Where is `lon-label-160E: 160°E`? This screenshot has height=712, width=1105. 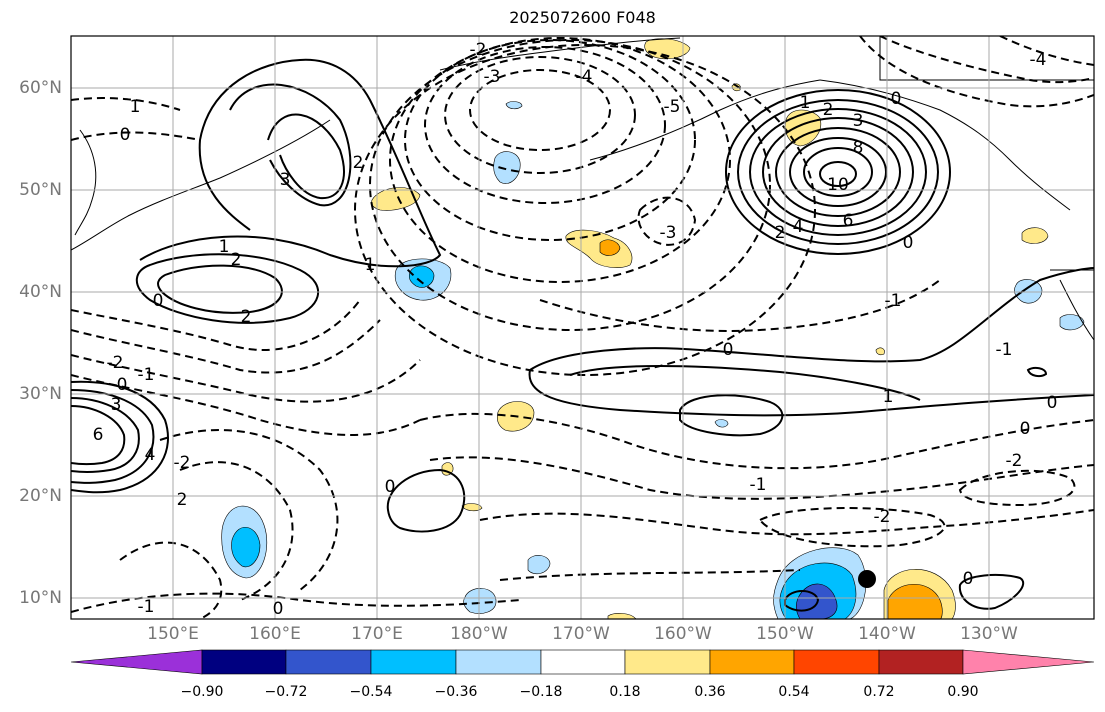 lon-label-160E: 160°E is located at coordinates (275, 634).